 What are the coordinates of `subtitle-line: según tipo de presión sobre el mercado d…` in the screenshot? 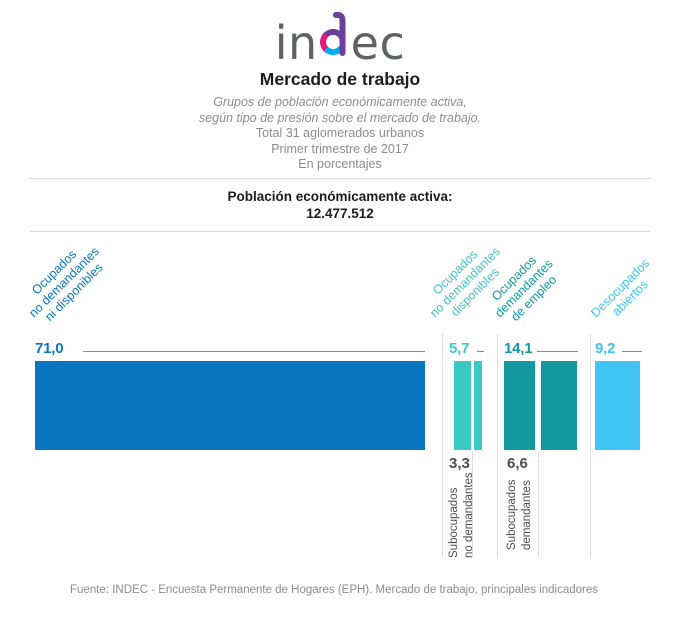 It's located at (340, 118).